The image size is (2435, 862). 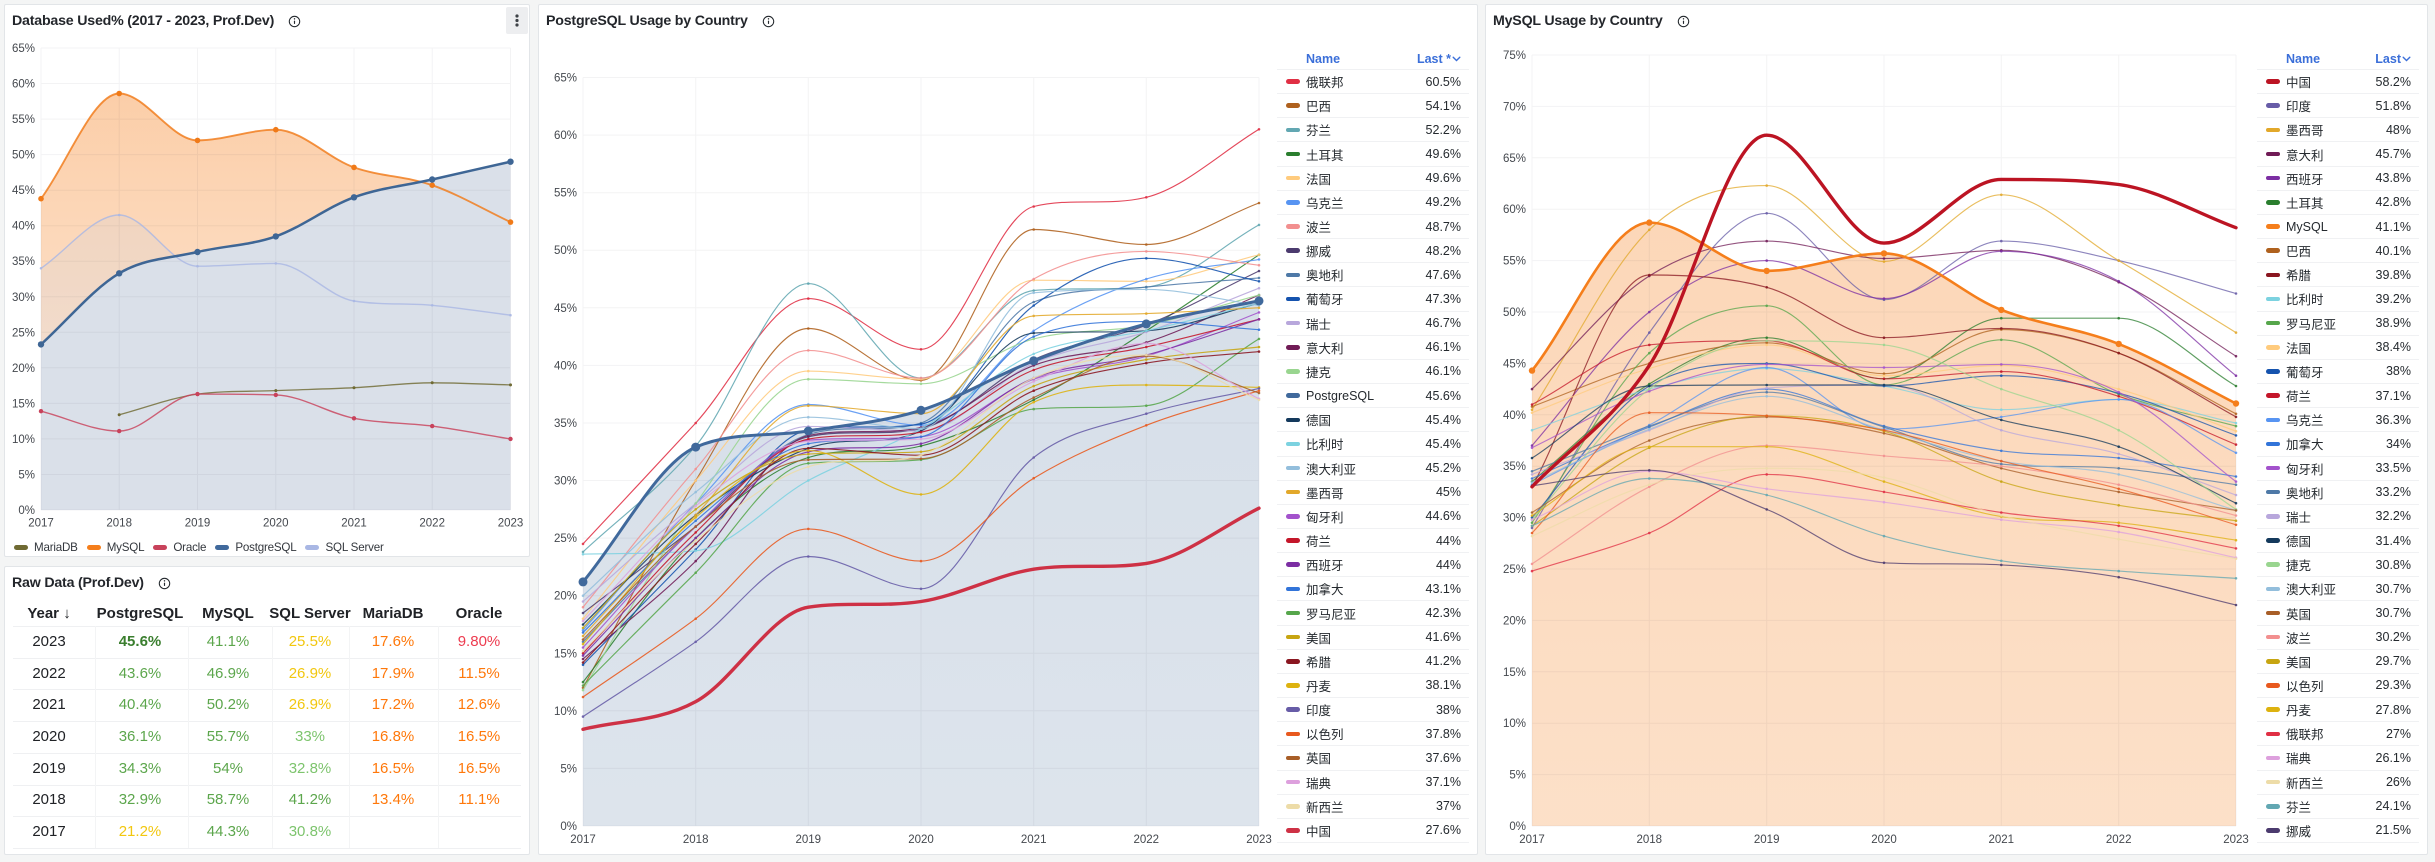 I want to click on svg-text: 70%, so click(x=1514, y=107).